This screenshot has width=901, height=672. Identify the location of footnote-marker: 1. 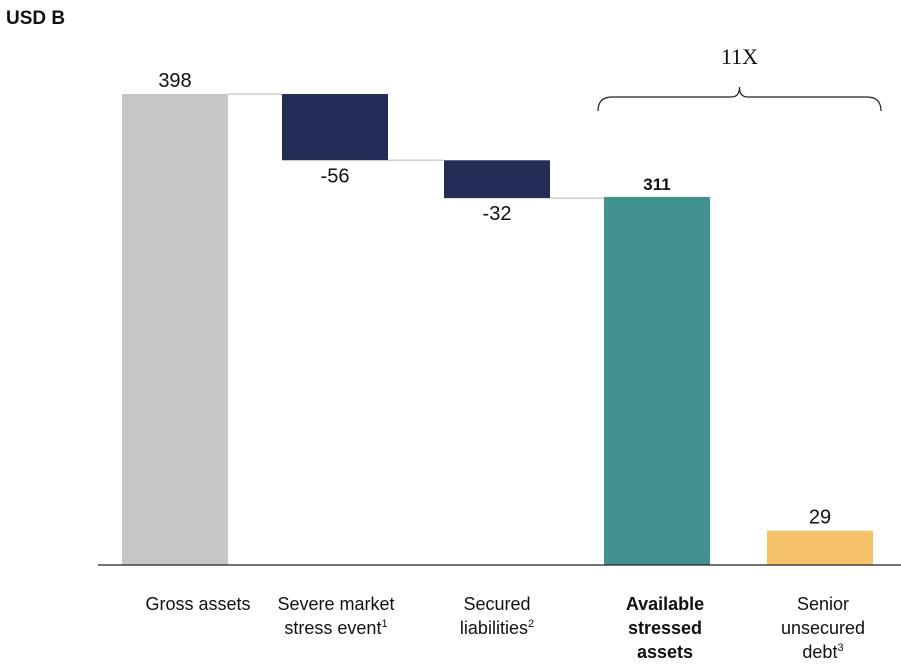
(384, 624).